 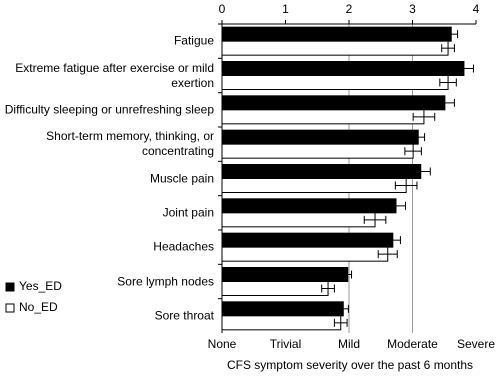 I want to click on category-label: Sore lymph nodes, so click(x=165, y=281).